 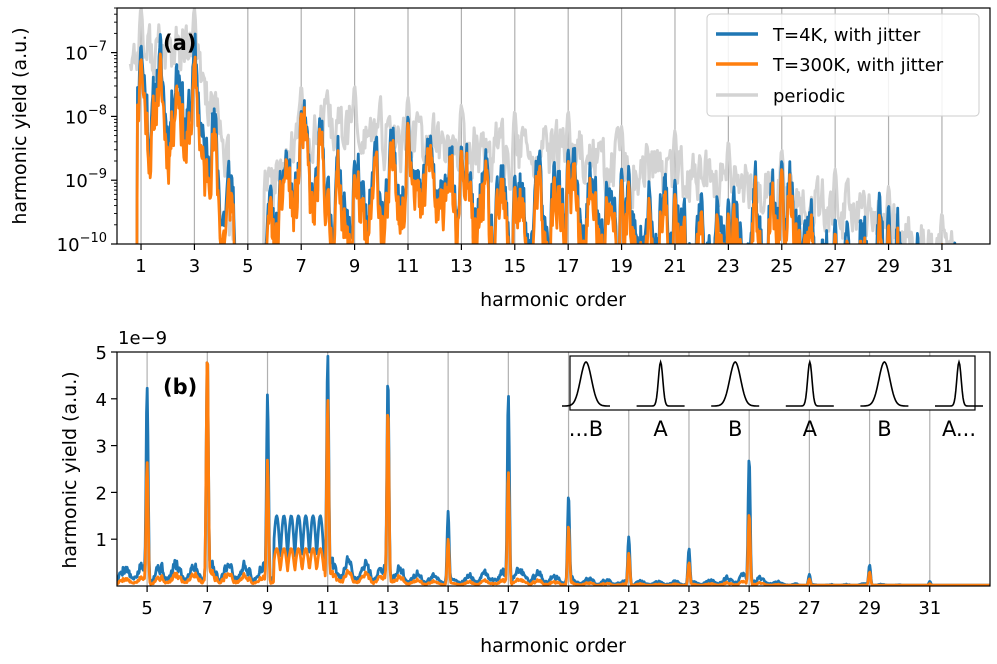 What do you see at coordinates (628, 608) in the screenshot?
I see `panel-b-x-tick-label: 21` at bounding box center [628, 608].